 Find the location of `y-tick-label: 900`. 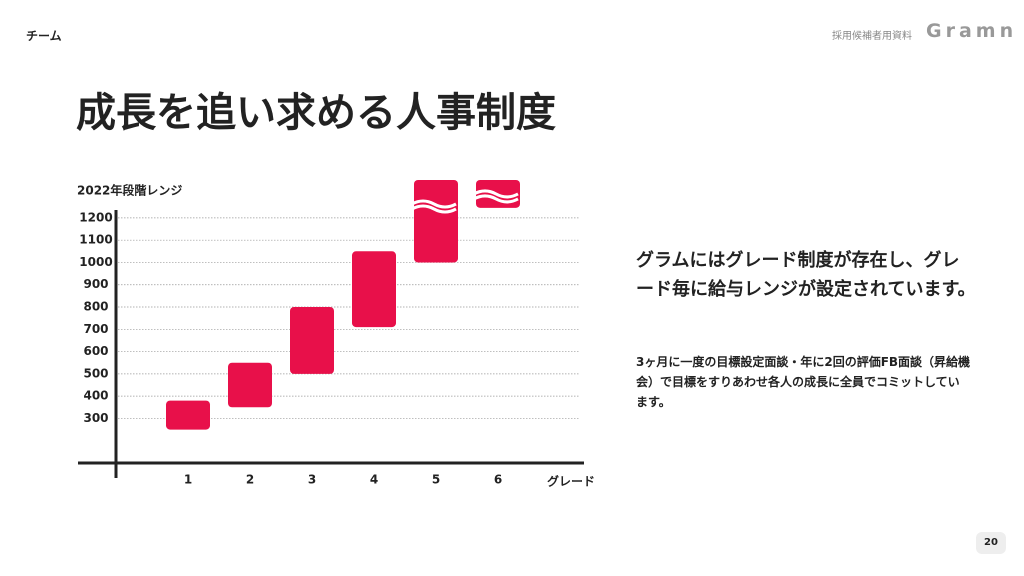

y-tick-label: 900 is located at coordinates (95, 284).